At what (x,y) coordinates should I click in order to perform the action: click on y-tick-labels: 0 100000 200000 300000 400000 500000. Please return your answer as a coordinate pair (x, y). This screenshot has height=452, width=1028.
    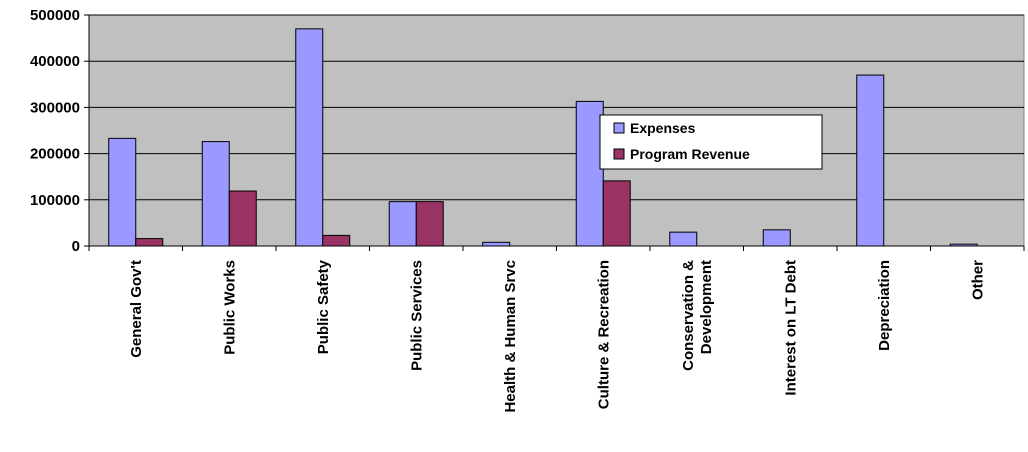
    Looking at the image, I should click on (59, 131).